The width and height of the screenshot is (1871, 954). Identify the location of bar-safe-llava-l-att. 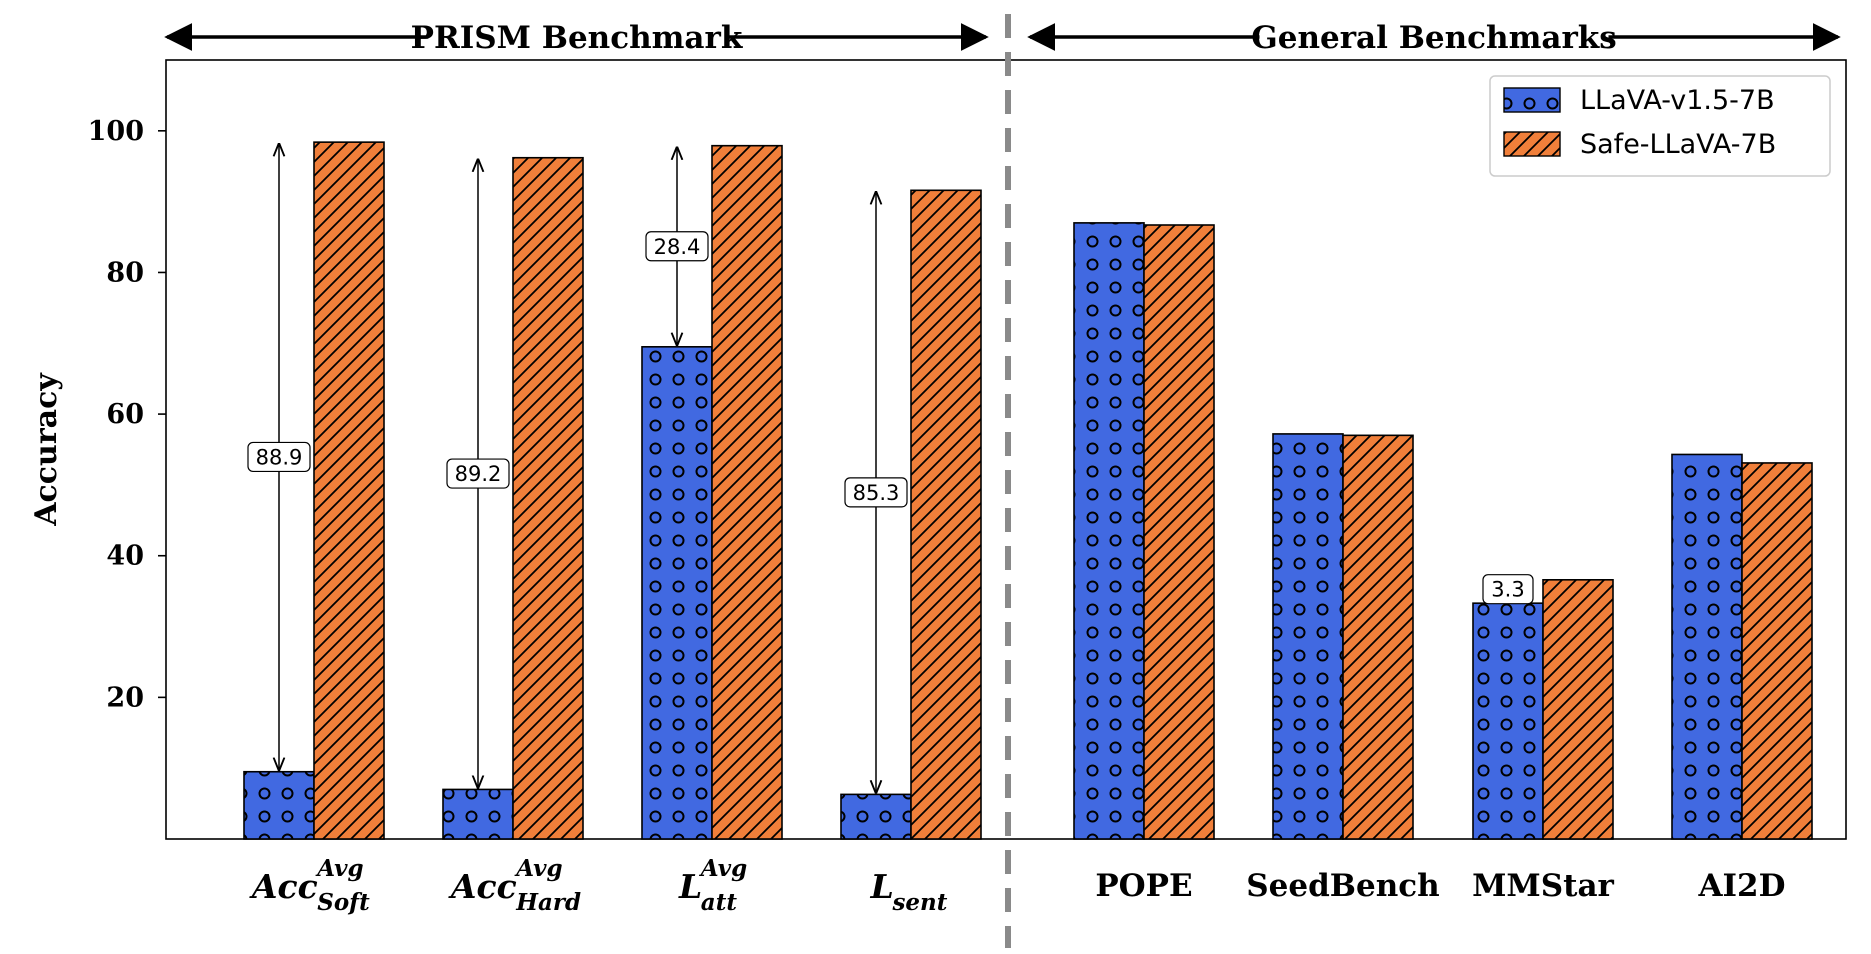
(747, 492).